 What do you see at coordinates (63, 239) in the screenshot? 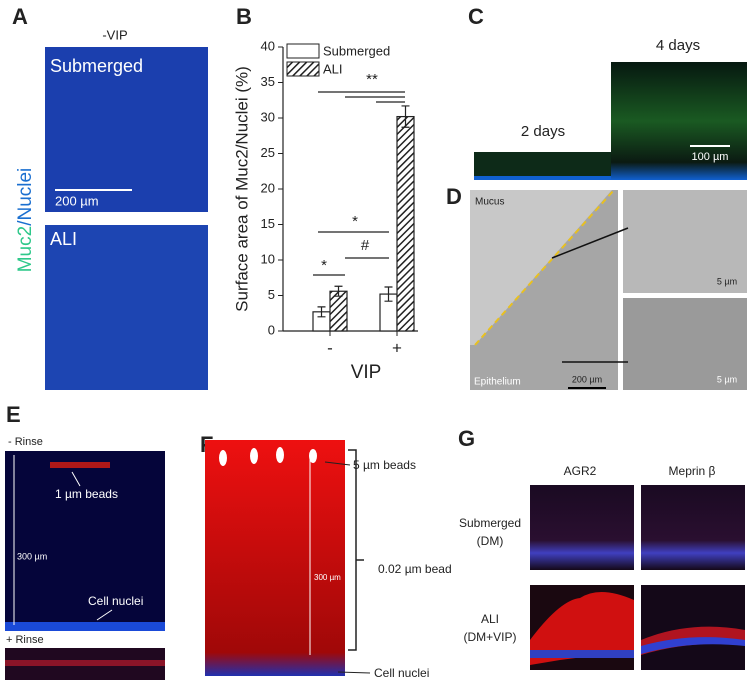
I see `image-label: ALI` at bounding box center [63, 239].